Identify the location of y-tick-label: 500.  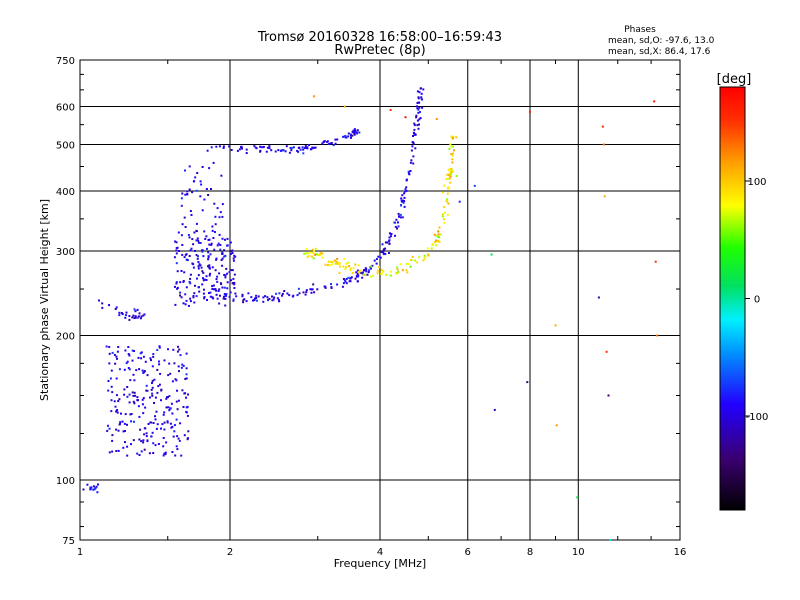
(65, 146).